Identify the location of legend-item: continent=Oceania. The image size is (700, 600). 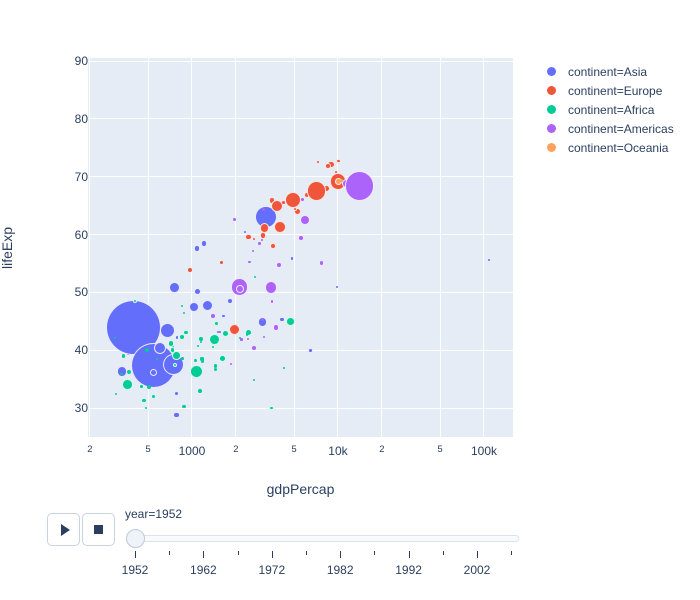
(607, 147).